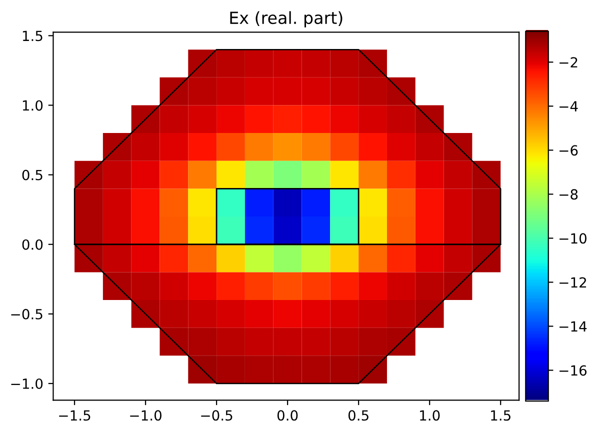 Image resolution: width=598 pixels, height=435 pixels. Describe the element at coordinates (569, 106) in the screenshot. I see `color-bar-label: −4` at that location.